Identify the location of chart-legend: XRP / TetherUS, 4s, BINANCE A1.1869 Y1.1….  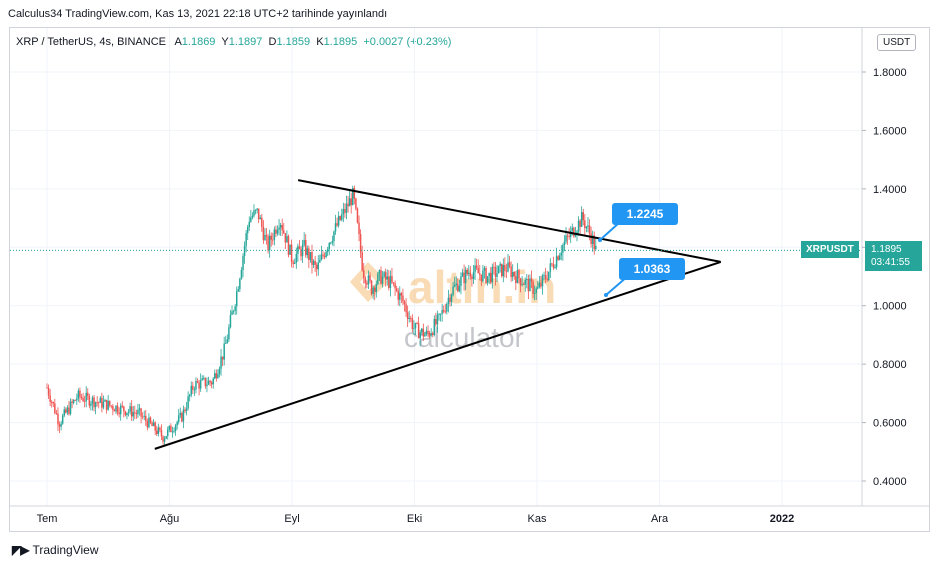
(233, 42).